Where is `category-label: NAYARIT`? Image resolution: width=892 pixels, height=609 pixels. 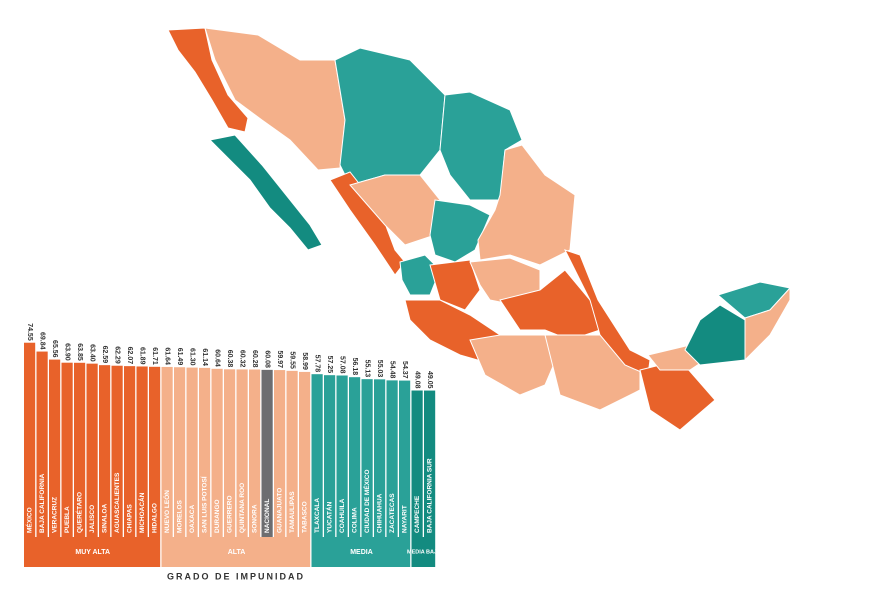 category-label: NAYARIT is located at coordinates (404, 519).